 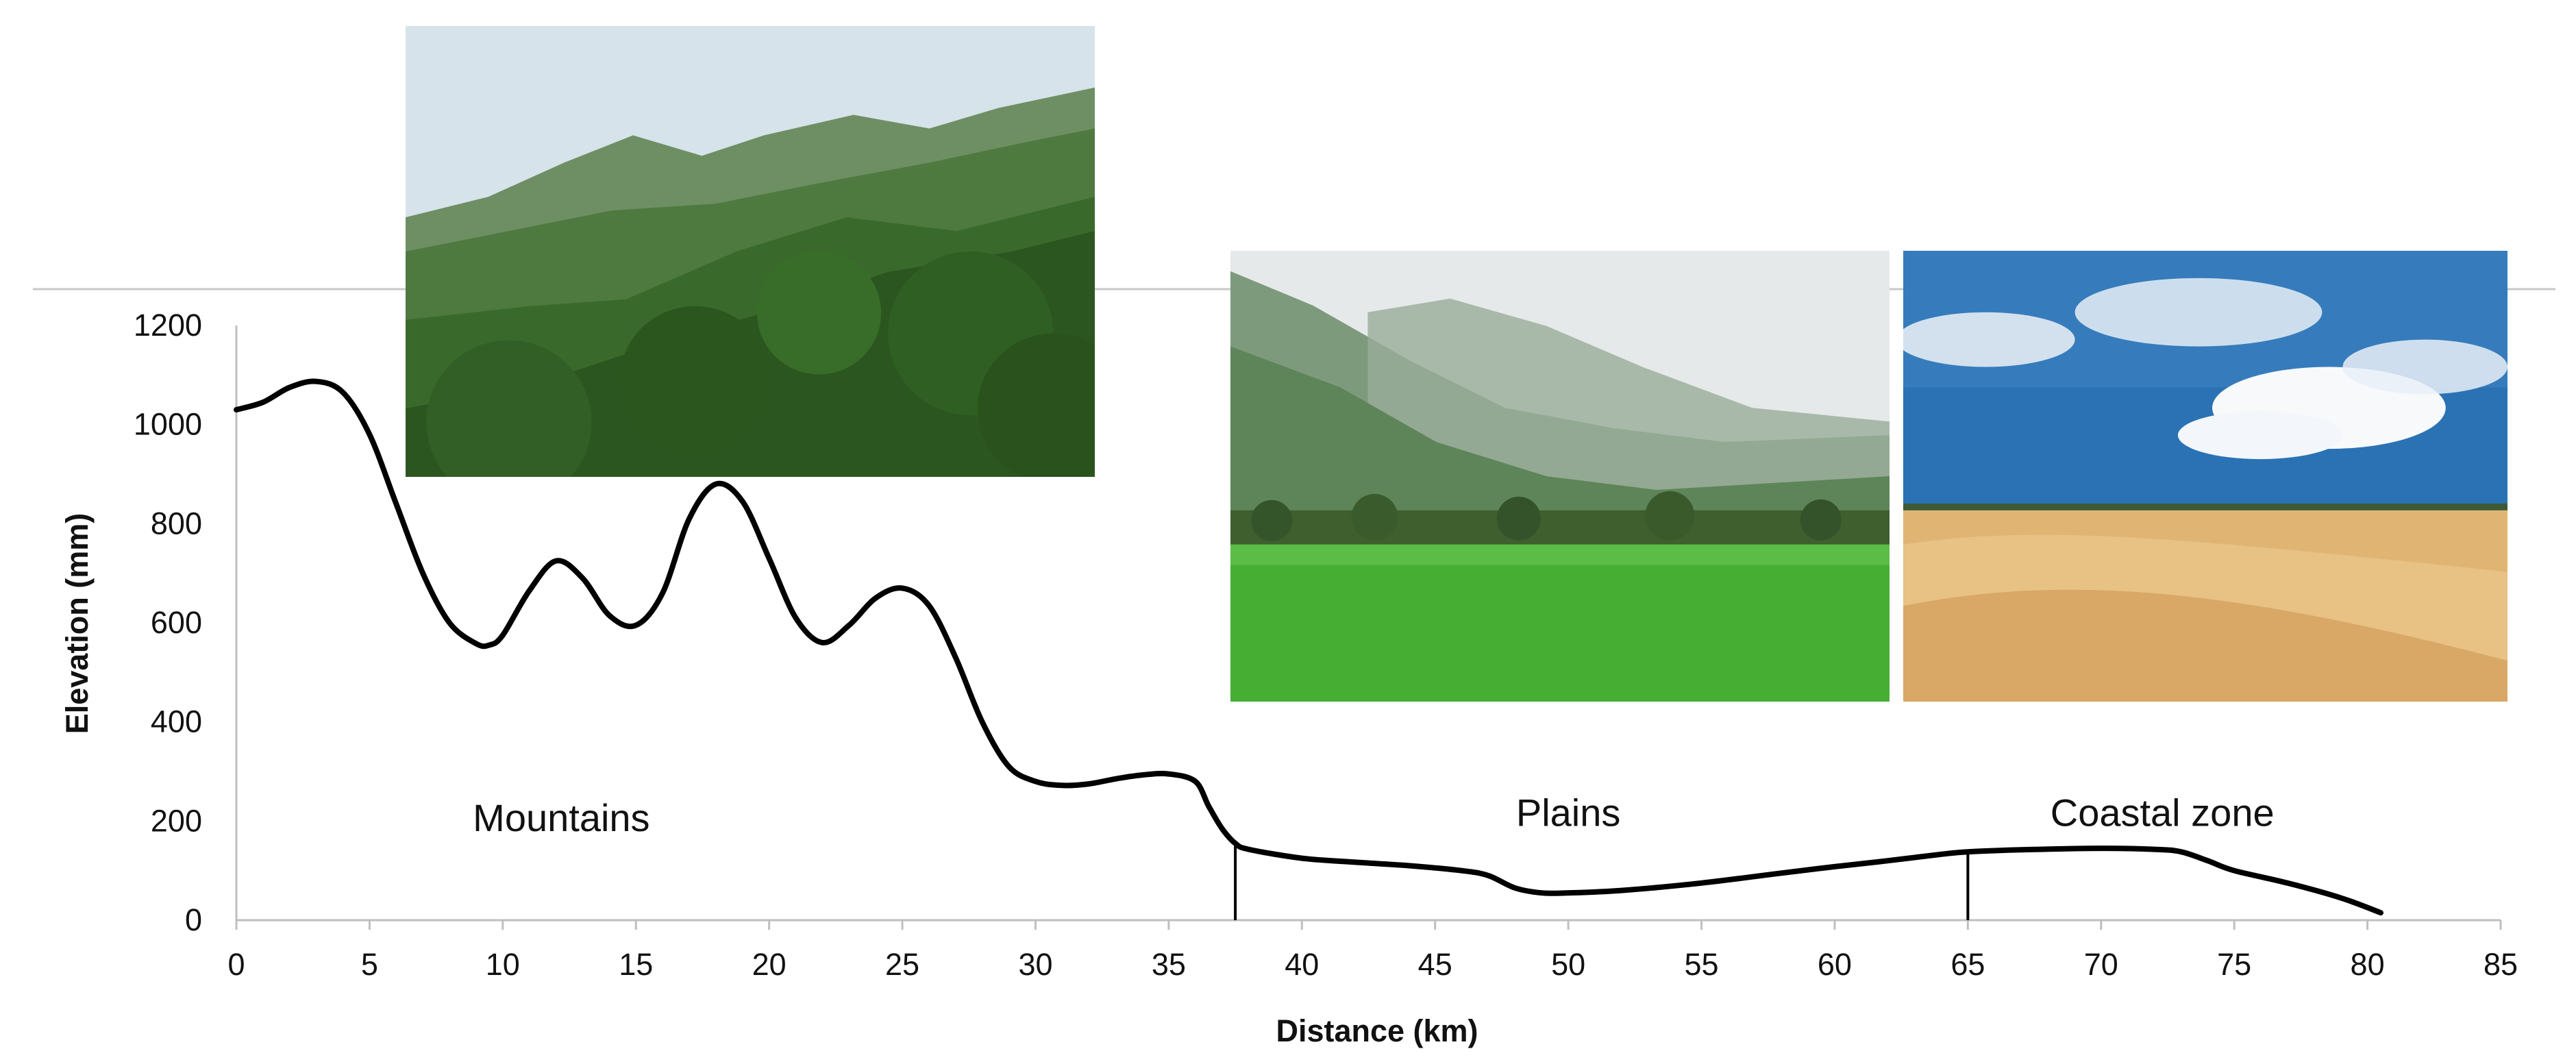 What do you see at coordinates (176, 721) in the screenshot?
I see `y-tick-label: 400` at bounding box center [176, 721].